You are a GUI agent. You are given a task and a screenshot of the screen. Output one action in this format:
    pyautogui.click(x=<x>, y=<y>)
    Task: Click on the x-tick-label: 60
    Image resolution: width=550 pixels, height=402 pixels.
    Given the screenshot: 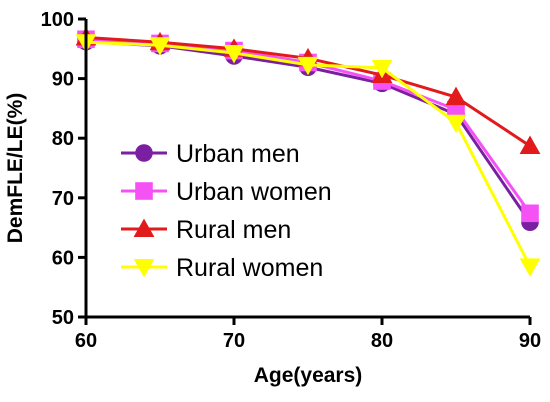 What is the action you would take?
    pyautogui.click(x=86, y=341)
    